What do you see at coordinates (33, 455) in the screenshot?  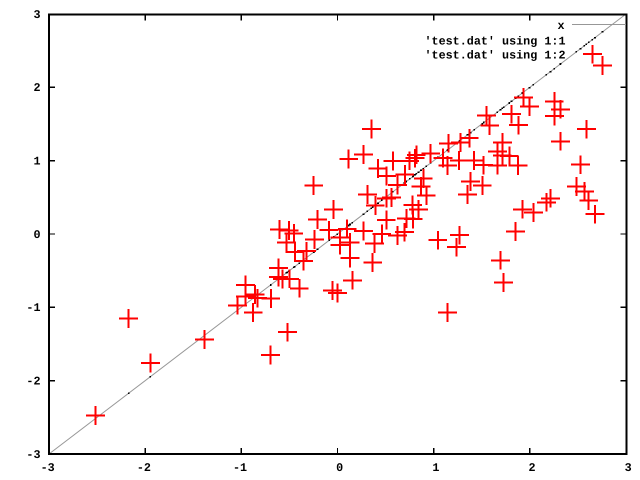 I see `svg-text: -3` at bounding box center [33, 455].